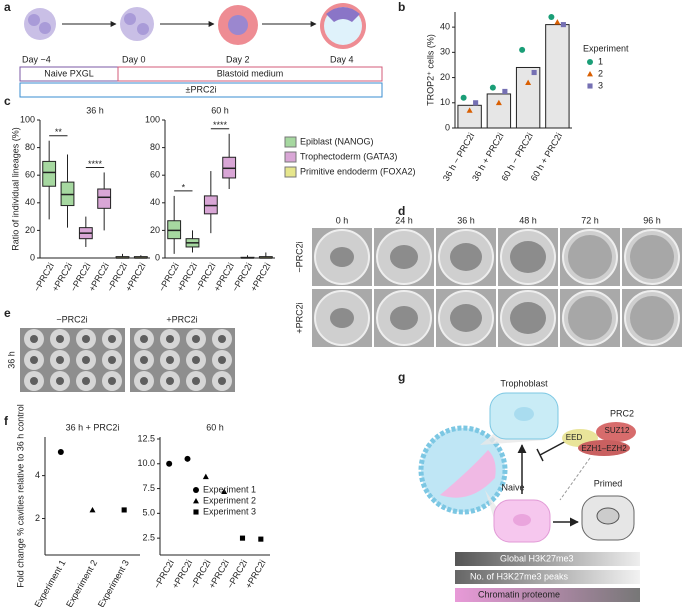 The height and width of the screenshot is (607, 685). What do you see at coordinates (519, 576) in the screenshot?
I see `gradient-label: No. of H3K27me3 peaks` at bounding box center [519, 576].